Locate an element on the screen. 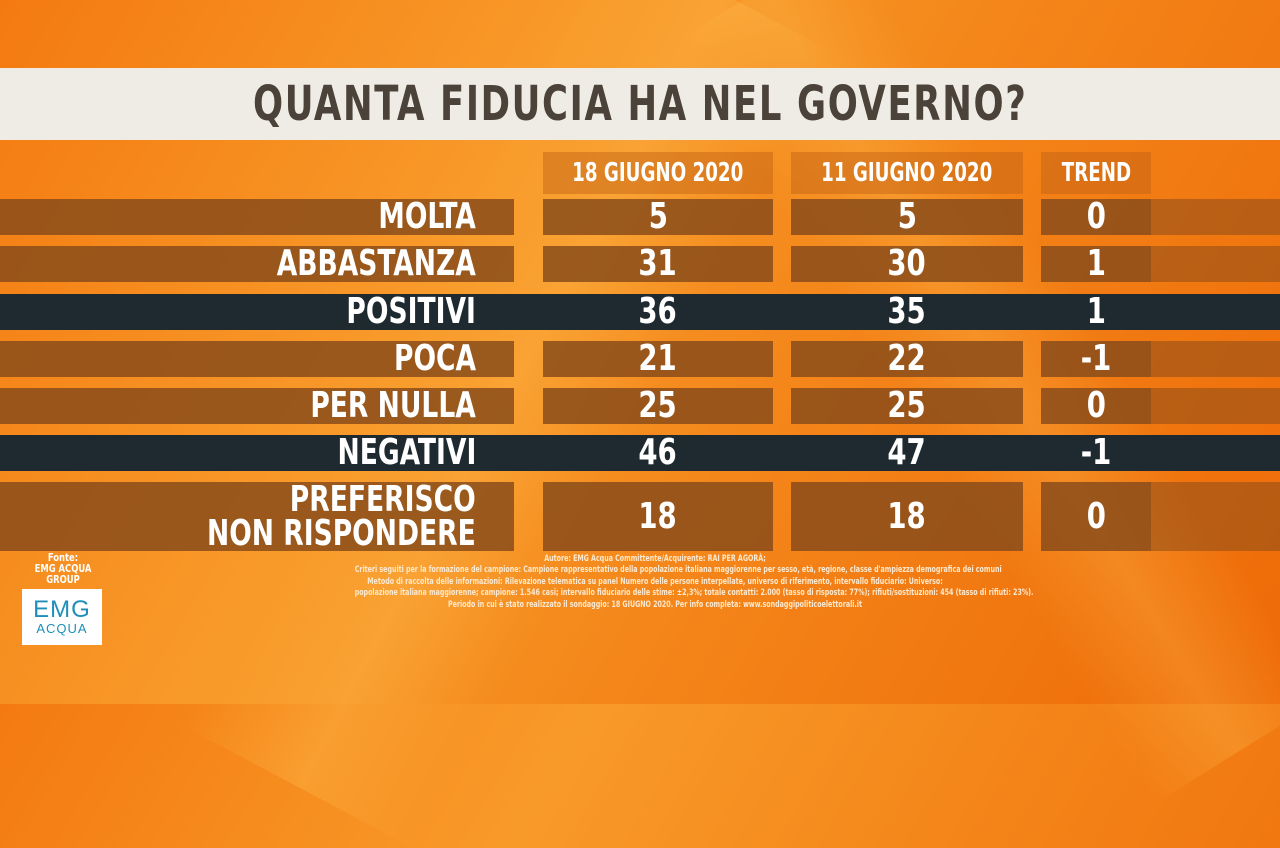 The width and height of the screenshot is (1280, 848). value-label: 25 is located at coordinates (907, 405).